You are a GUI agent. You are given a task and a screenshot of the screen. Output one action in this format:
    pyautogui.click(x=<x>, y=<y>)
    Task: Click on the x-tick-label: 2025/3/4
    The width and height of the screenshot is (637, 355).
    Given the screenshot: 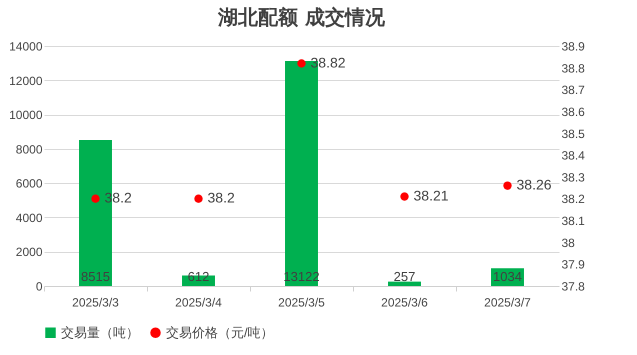 What is the action you would take?
    pyautogui.click(x=198, y=303)
    